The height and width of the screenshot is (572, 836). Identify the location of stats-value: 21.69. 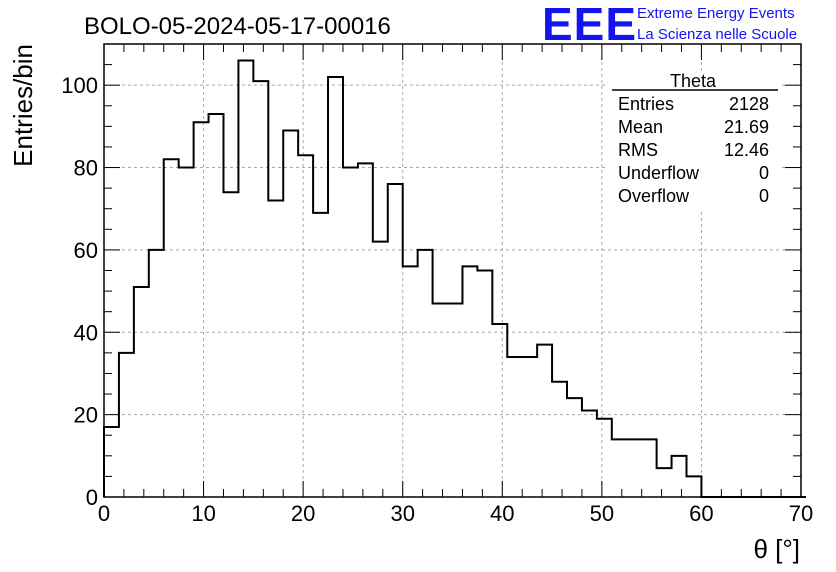
(746, 127).